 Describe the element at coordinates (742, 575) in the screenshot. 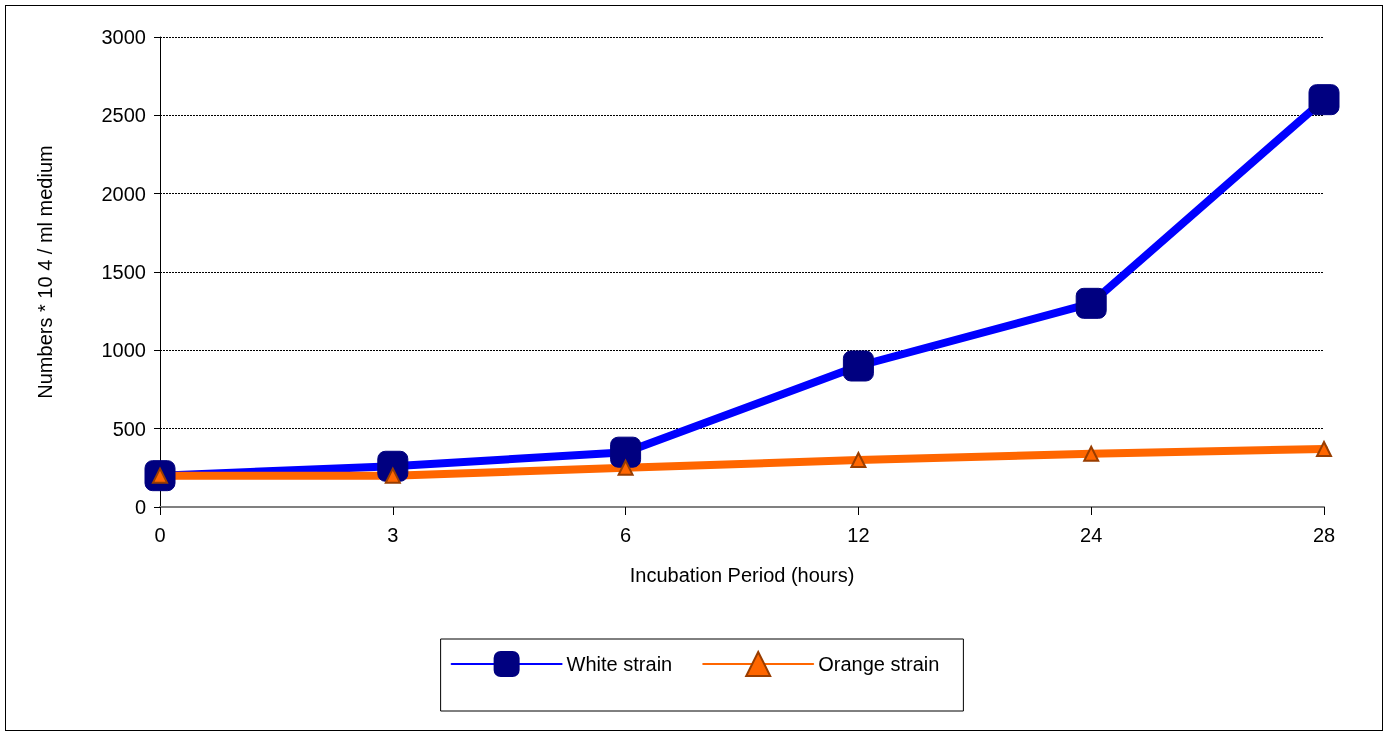

I see `x-axis-title: Incubation Period (hours)` at that location.